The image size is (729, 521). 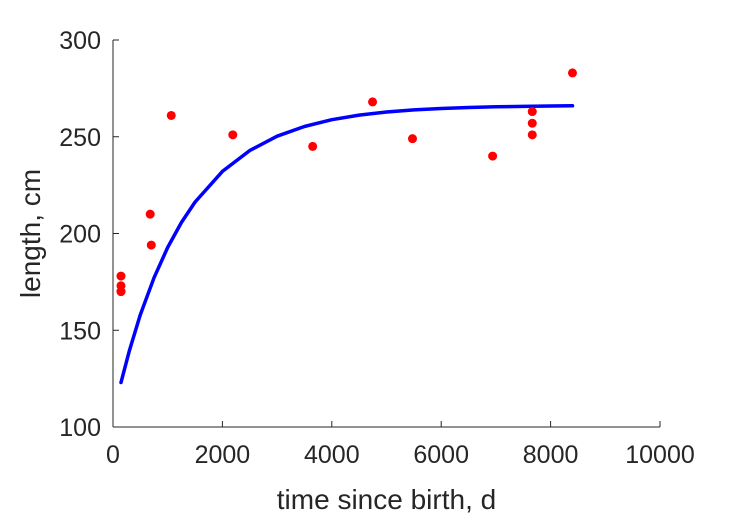 I want to click on x-tick-label: 4000, so click(x=332, y=455).